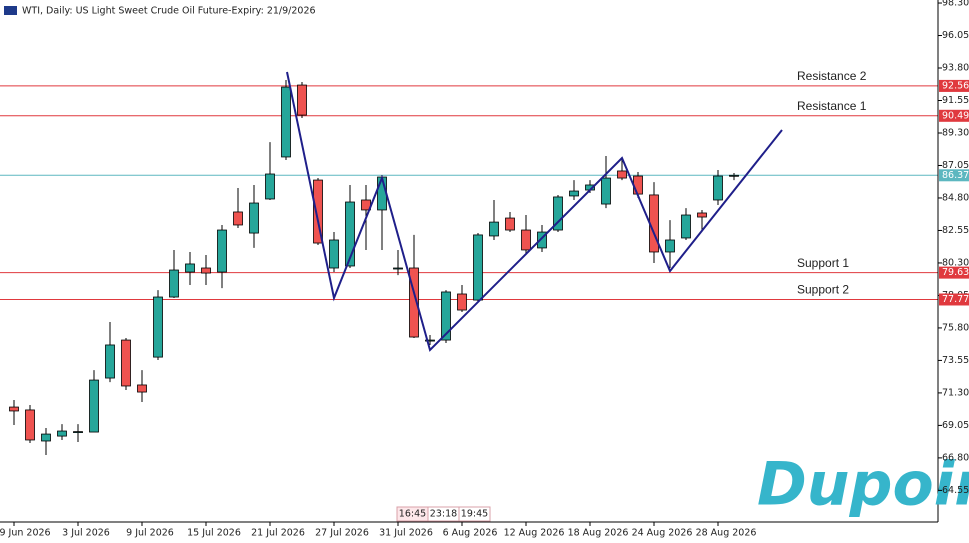 Image resolution: width=969 pixels, height=543 pixels. What do you see at coordinates (955, 262) in the screenshot?
I see `y-tick-label: 80.30` at bounding box center [955, 262].